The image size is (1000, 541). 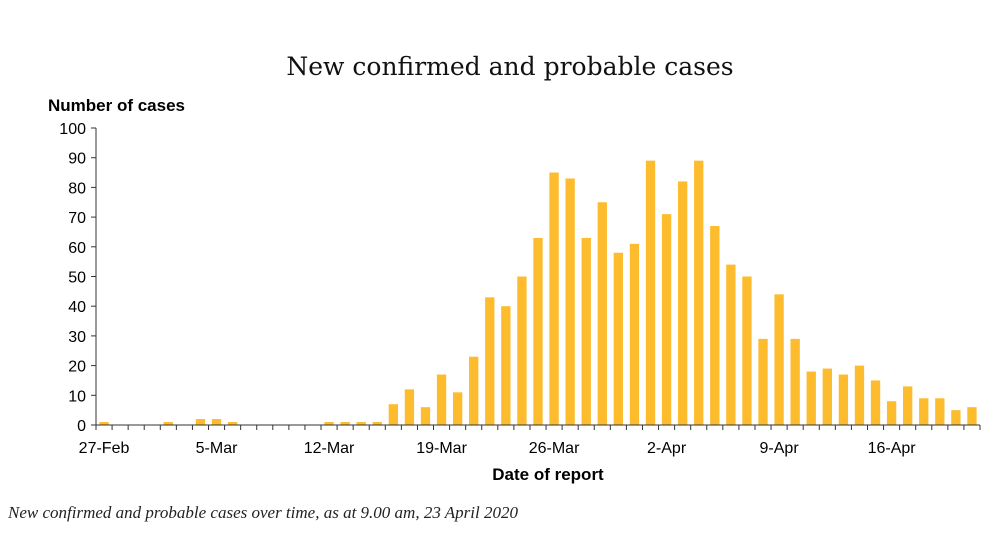 What do you see at coordinates (548, 474) in the screenshot?
I see `x-axis-title: Date of report` at bounding box center [548, 474].